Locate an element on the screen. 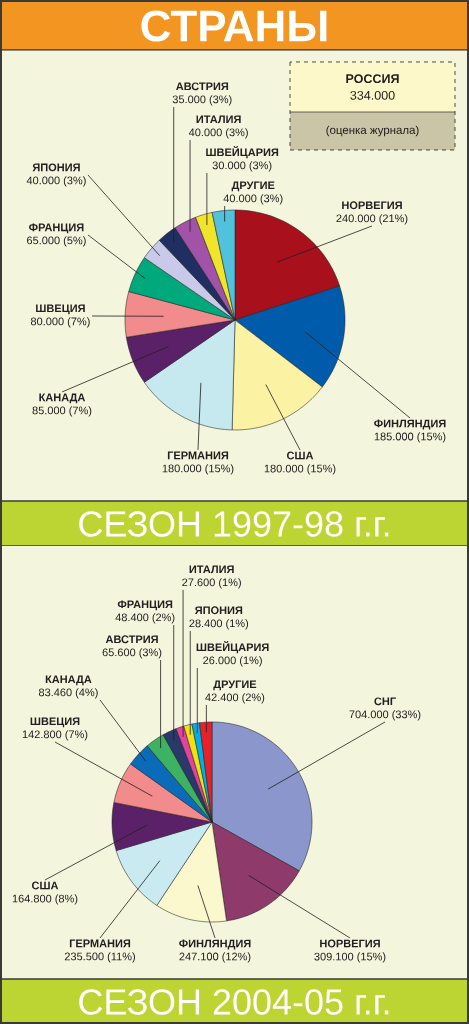  data-label: 42.400 (2%) is located at coordinates (235, 698).